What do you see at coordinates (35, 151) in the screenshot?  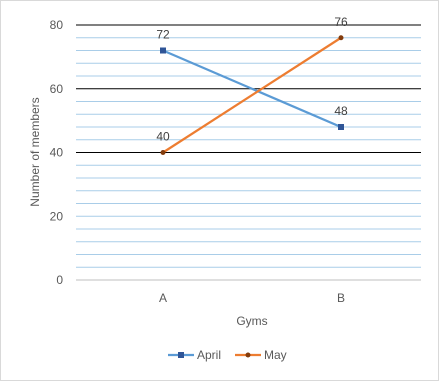 I see `y-axis-title: Number of members` at bounding box center [35, 151].